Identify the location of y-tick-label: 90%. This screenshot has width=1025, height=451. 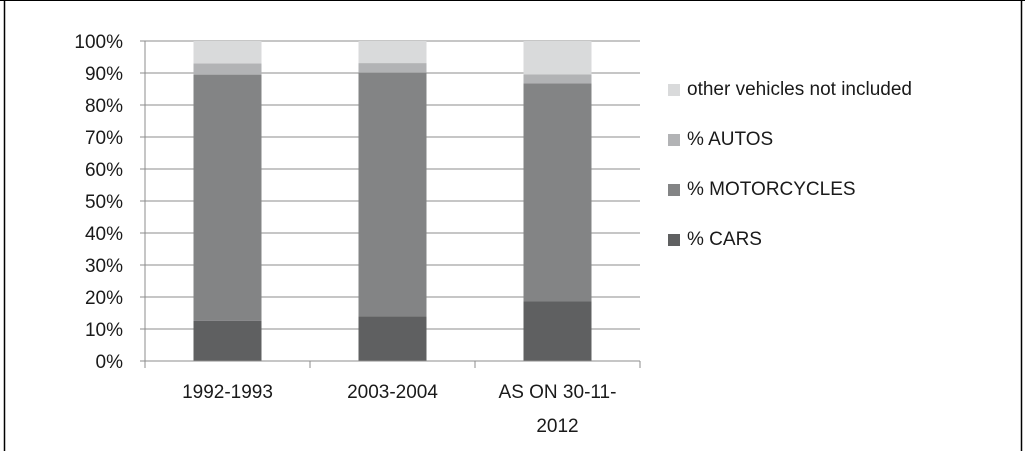
(104, 74).